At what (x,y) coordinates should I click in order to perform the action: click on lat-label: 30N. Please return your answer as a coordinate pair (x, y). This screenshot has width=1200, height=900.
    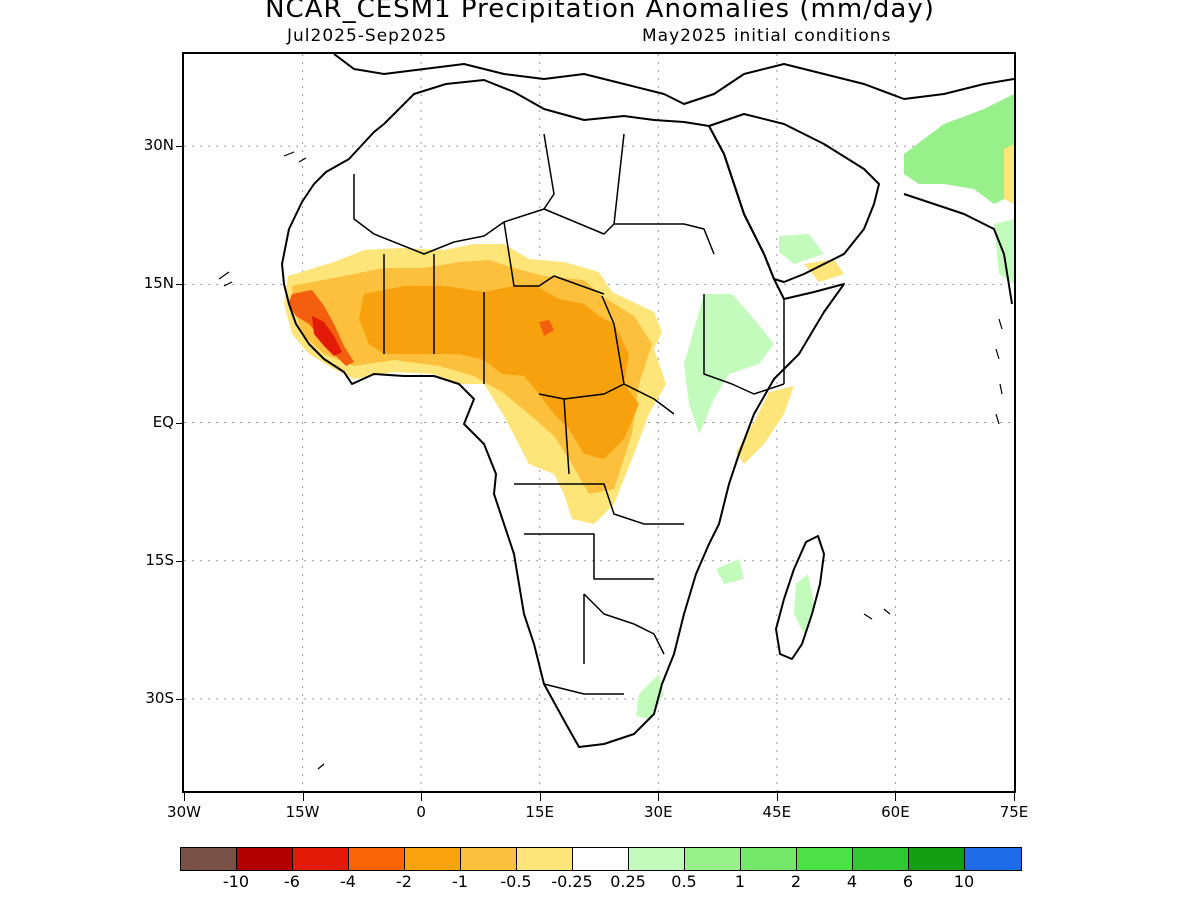
    Looking at the image, I should click on (158, 145).